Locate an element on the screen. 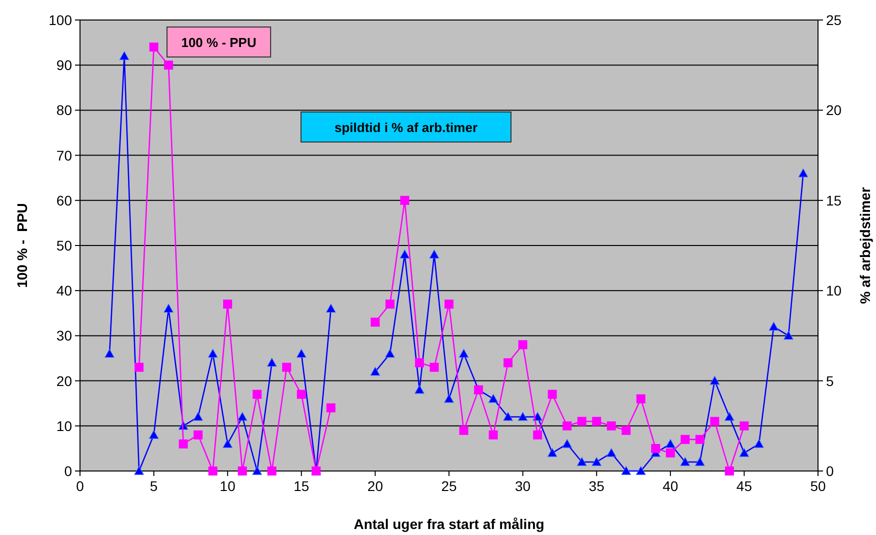 This screenshot has height=535, width=876. y-tick-label: 0 is located at coordinates (68, 471).